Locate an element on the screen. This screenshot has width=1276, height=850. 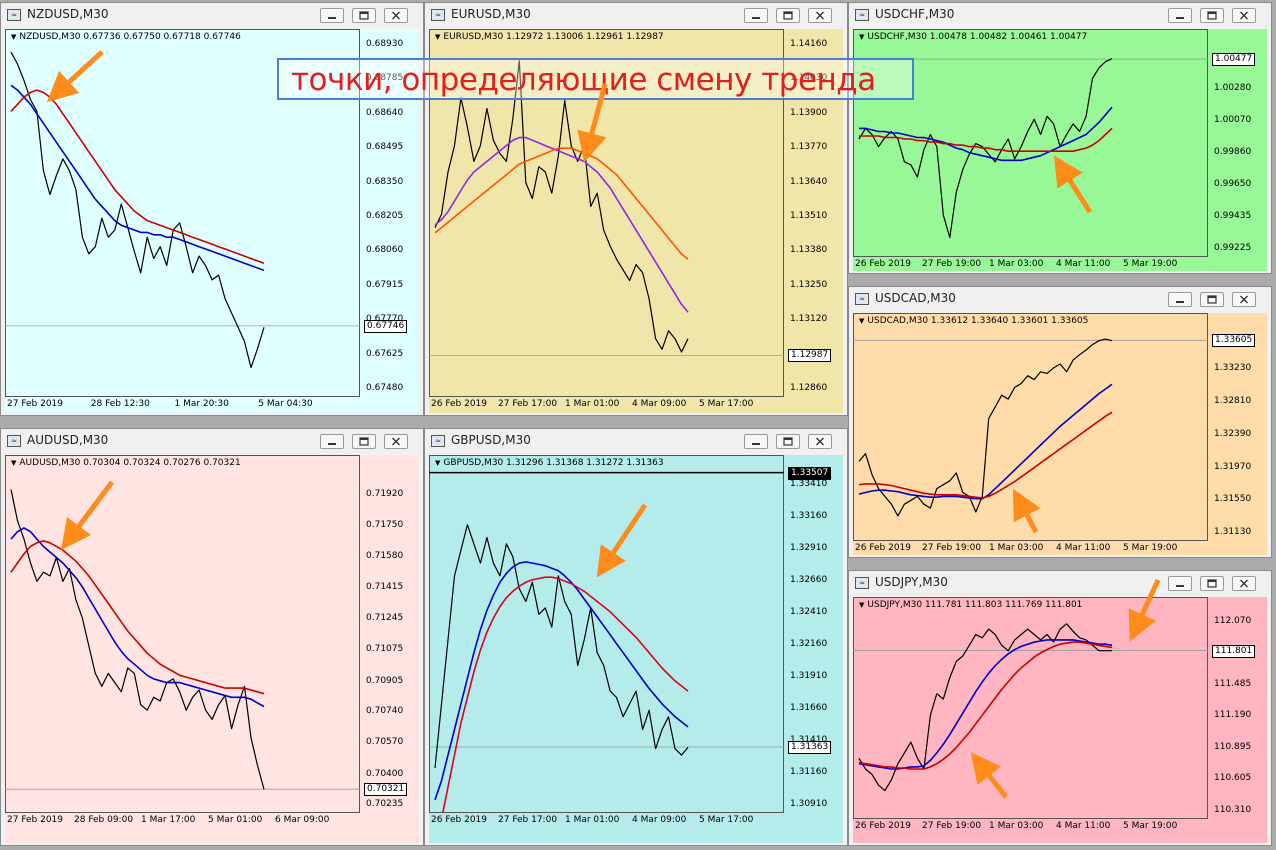
time-tick-label: 27 Feb 19:00 is located at coordinates (952, 264).